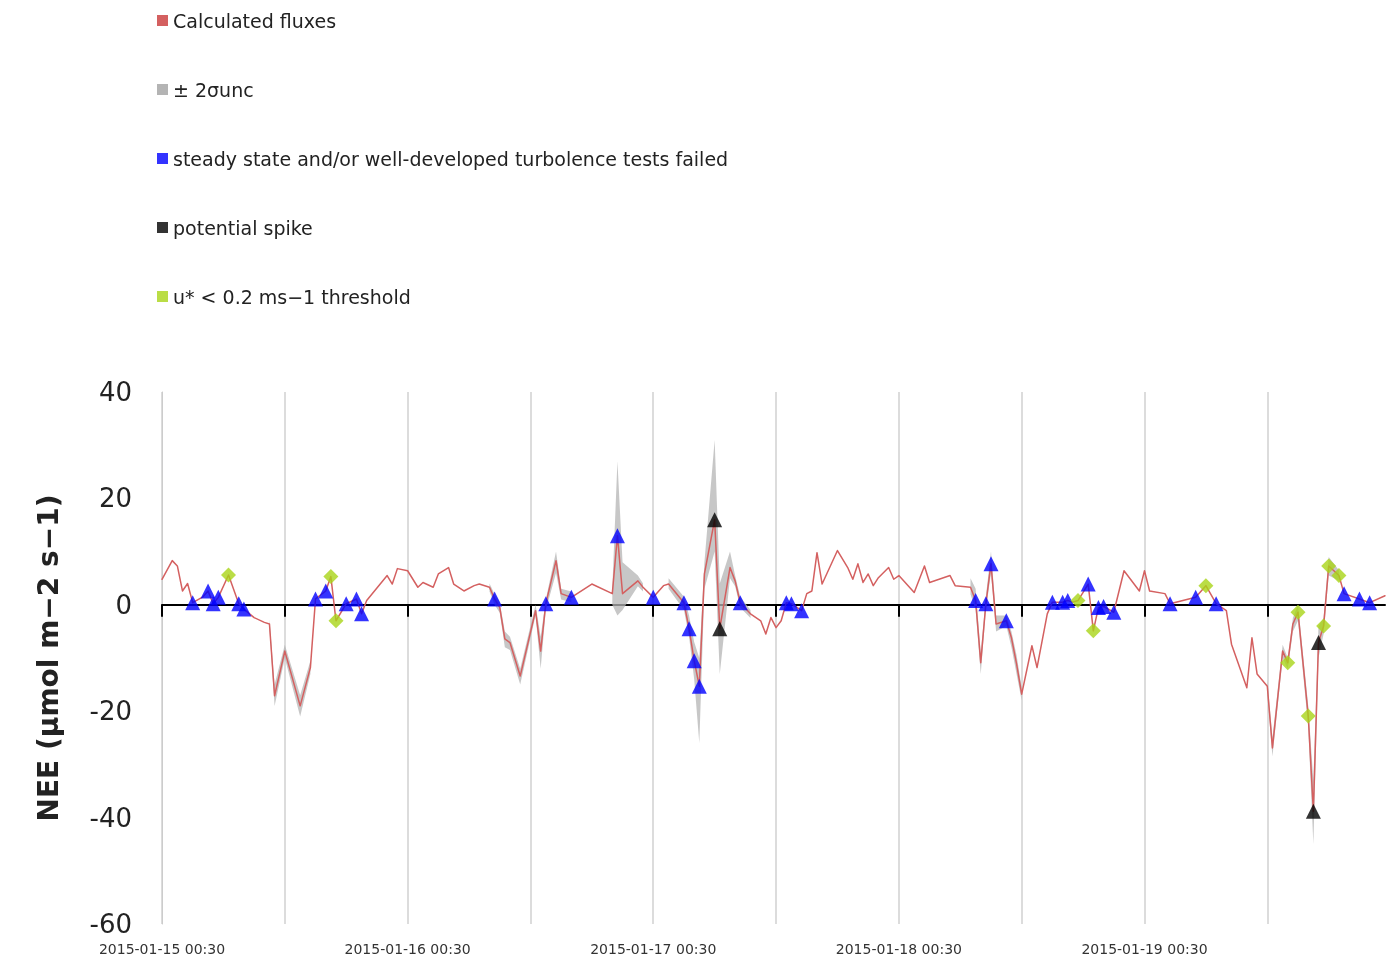 The image size is (1389, 980). What do you see at coordinates (451, 158) in the screenshot?
I see `legend-label: steady state and/or well-developed turbolence tests failed` at bounding box center [451, 158].